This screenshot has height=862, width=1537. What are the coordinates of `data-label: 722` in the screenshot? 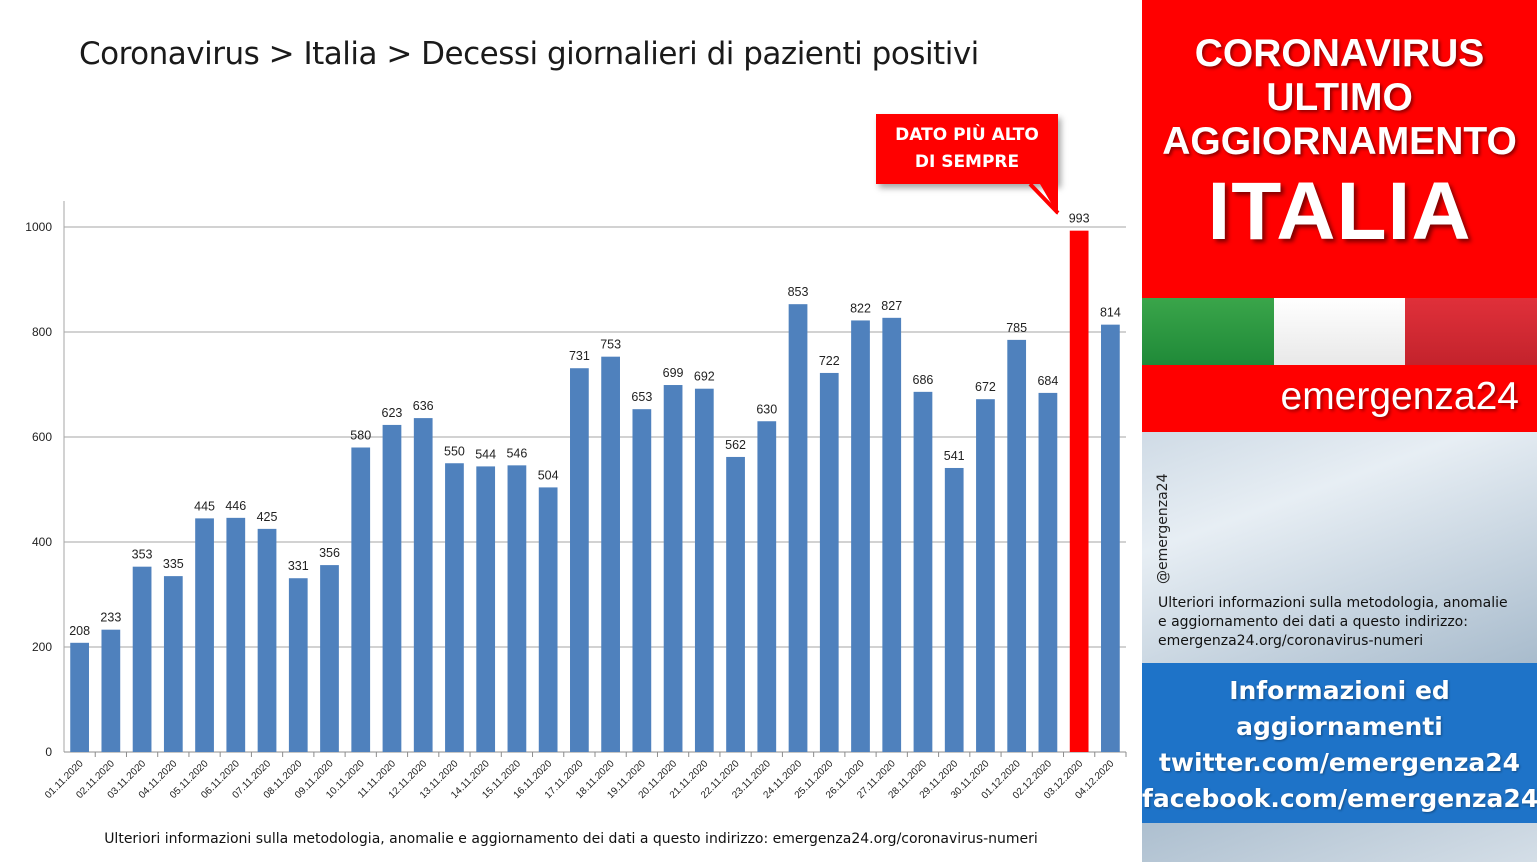 It's located at (829, 361).